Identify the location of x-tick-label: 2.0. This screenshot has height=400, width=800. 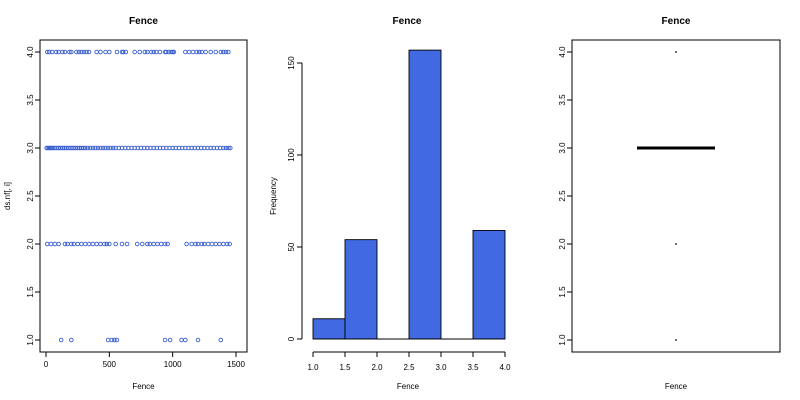
(377, 367).